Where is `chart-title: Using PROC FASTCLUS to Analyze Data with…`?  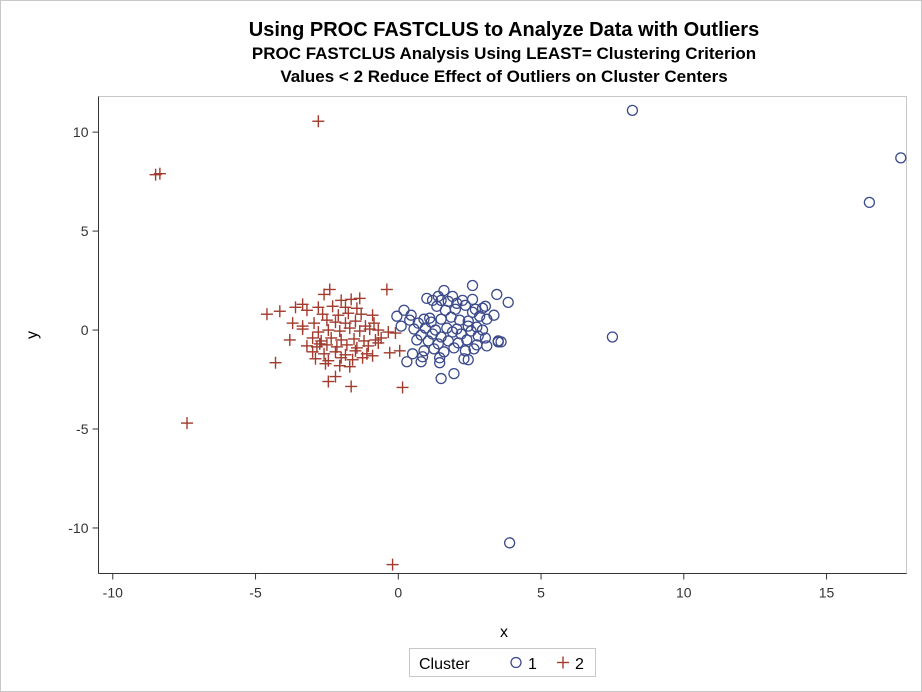 chart-title: Using PROC FASTCLUS to Analyze Data with… is located at coordinates (504, 30).